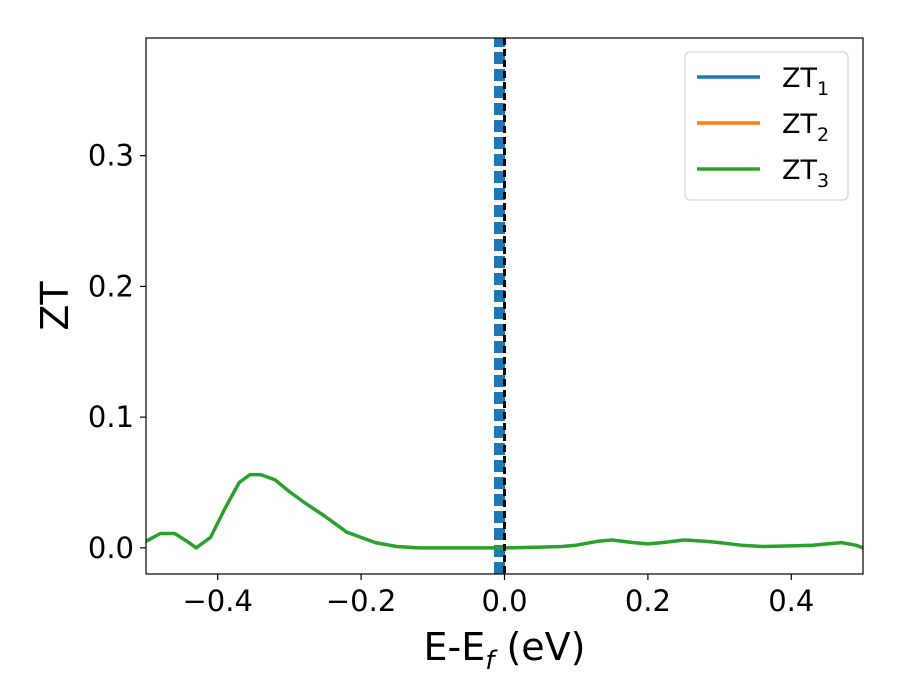 The width and height of the screenshot is (900, 700). I want to click on legend-box, so click(766, 126).